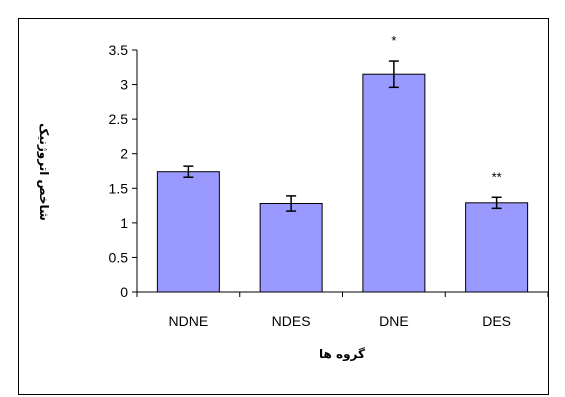 This screenshot has height=397, width=565. What do you see at coordinates (124, 85) in the screenshot?
I see `y-tick-label: 3` at bounding box center [124, 85].